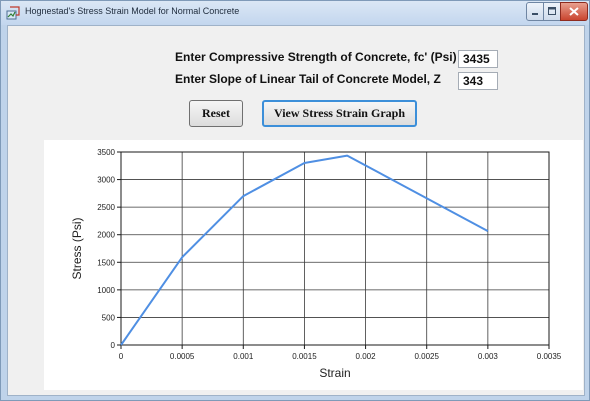 This screenshot has height=401, width=590. Describe the element at coordinates (77, 248) in the screenshot. I see `y-axis-label: Stress (Psi)` at that location.